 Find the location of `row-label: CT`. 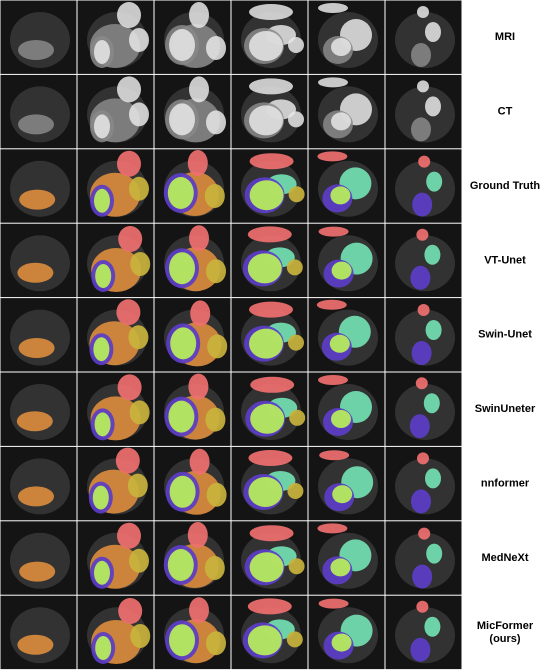

row-label: CT is located at coordinates (505, 112).